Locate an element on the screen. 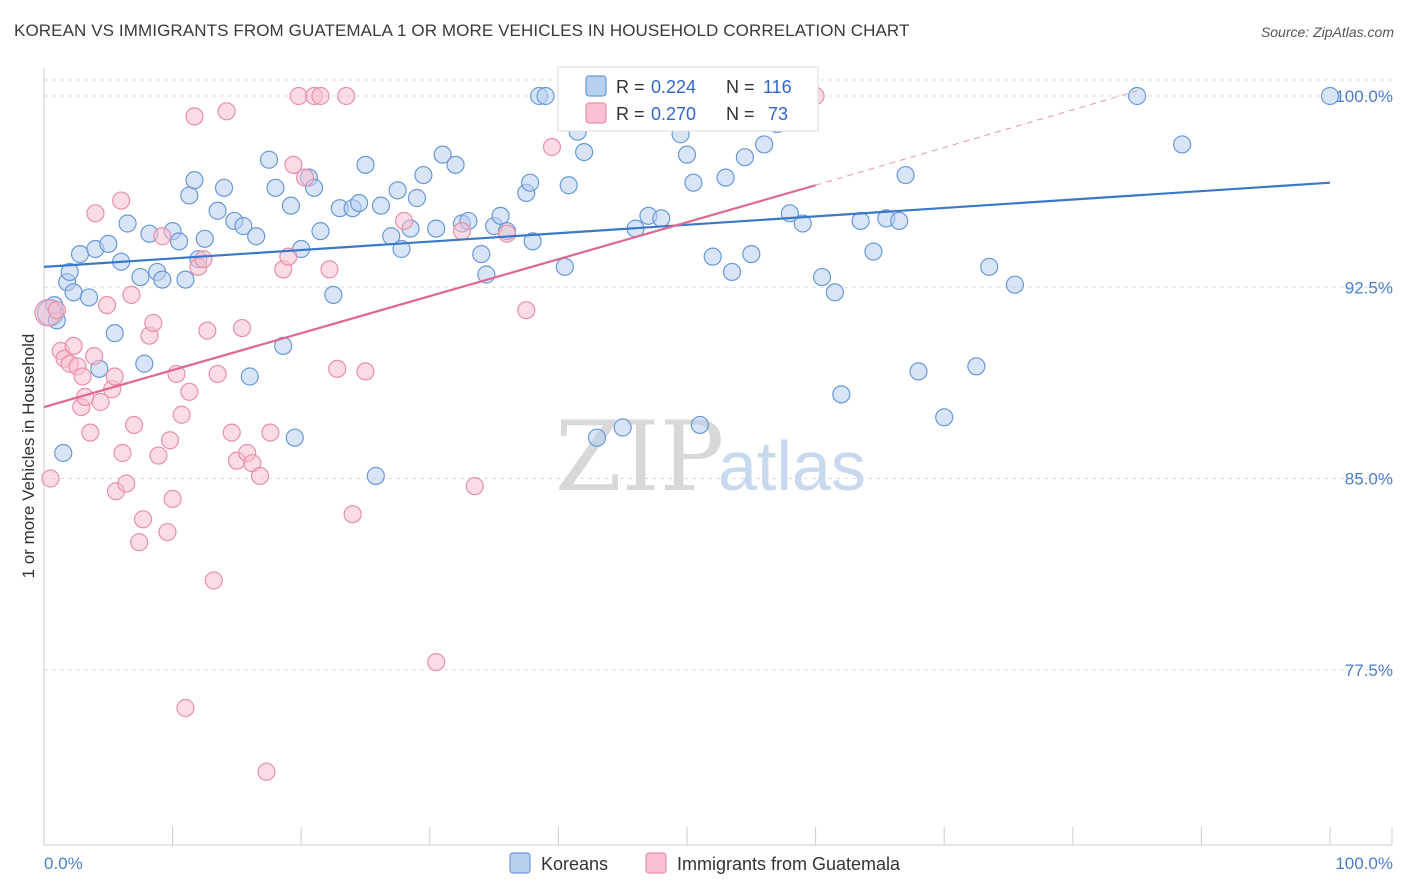  source-label: Source: ZipAtlas.com is located at coordinates (1327, 32).